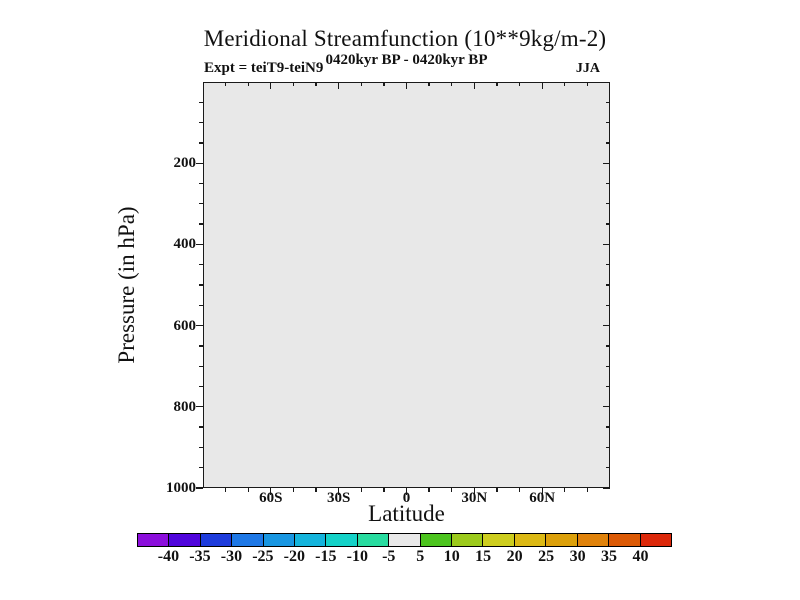 This screenshot has width=800, height=600. Describe the element at coordinates (405, 38) in the screenshot. I see `chart-title: Meridional Streamfunction (10**9kg/m-2)` at that location.